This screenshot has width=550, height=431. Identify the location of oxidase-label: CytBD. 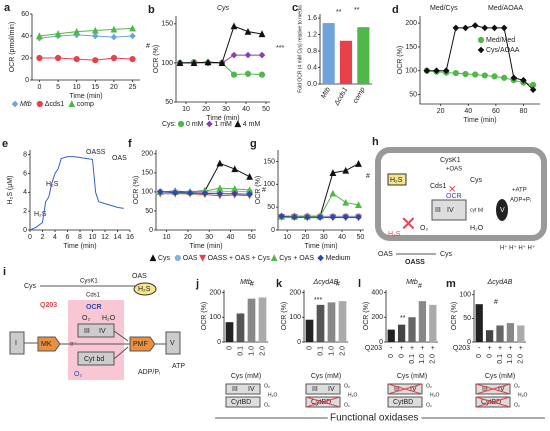
(241, 402).